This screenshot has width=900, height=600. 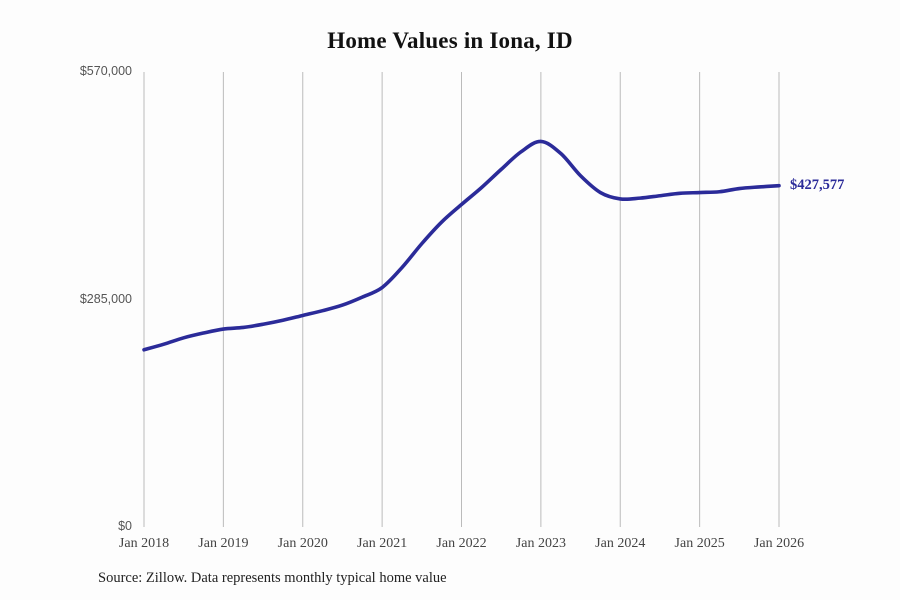 I want to click on end-value-annotation: $427,577, so click(x=817, y=184).